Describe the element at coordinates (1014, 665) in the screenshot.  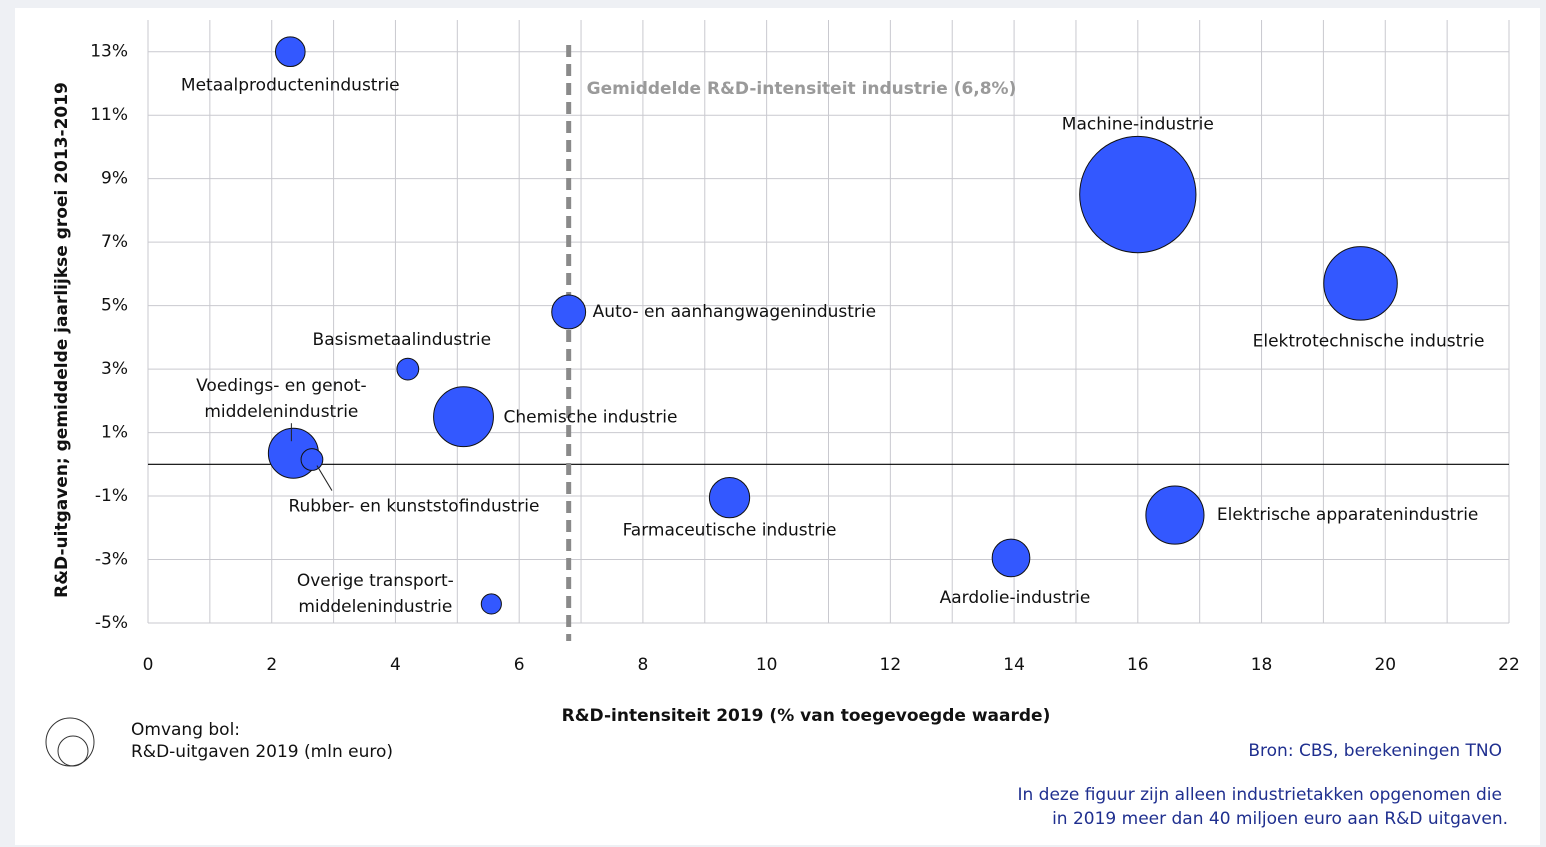
I see `x-tick-label: 14` at that location.